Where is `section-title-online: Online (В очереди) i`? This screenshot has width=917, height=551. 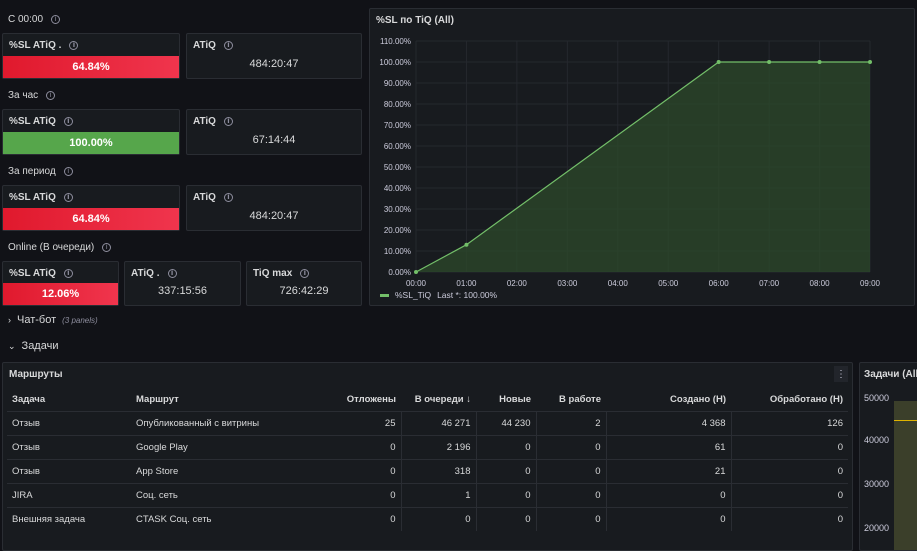
section-title-online: Online (В очереди) i is located at coordinates (60, 247).